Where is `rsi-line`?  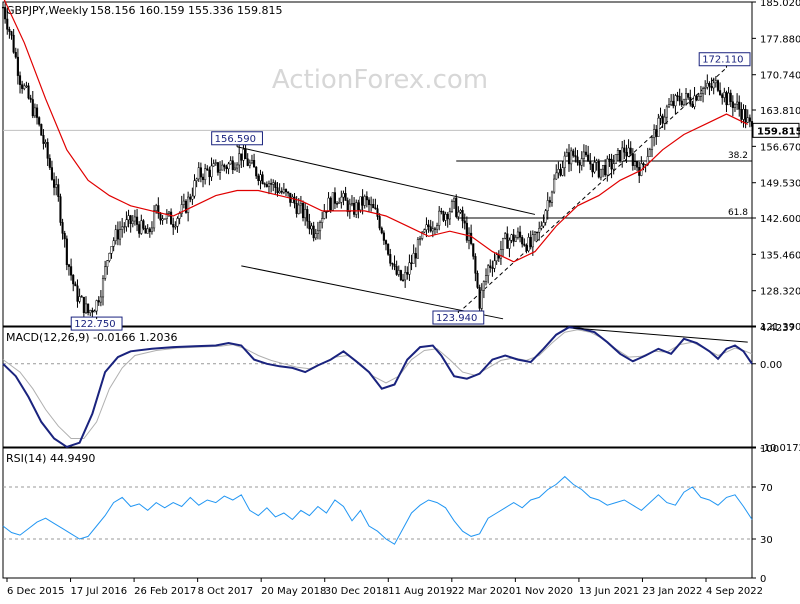 rsi-line is located at coordinates (377, 510).